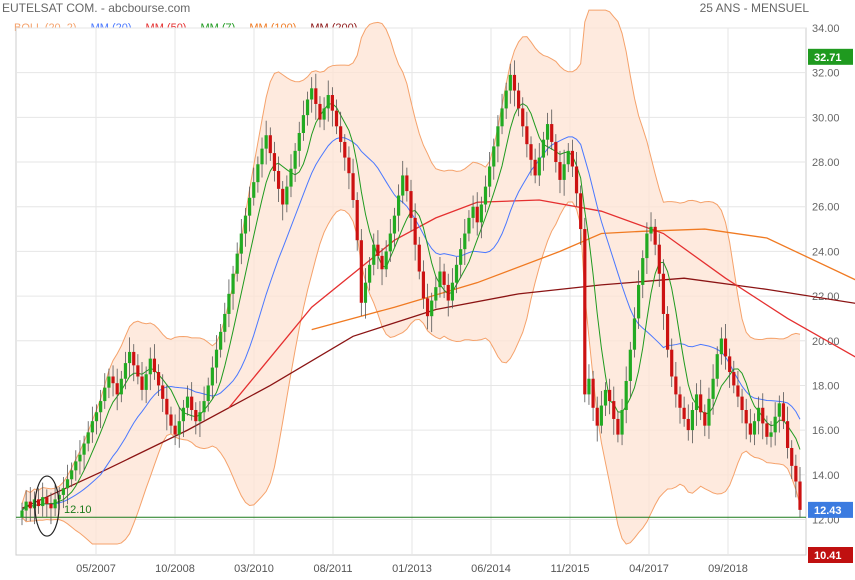 The image size is (855, 580). What do you see at coordinates (826, 163) in the screenshot?
I see `y-tick-label: 28.00` at bounding box center [826, 163].